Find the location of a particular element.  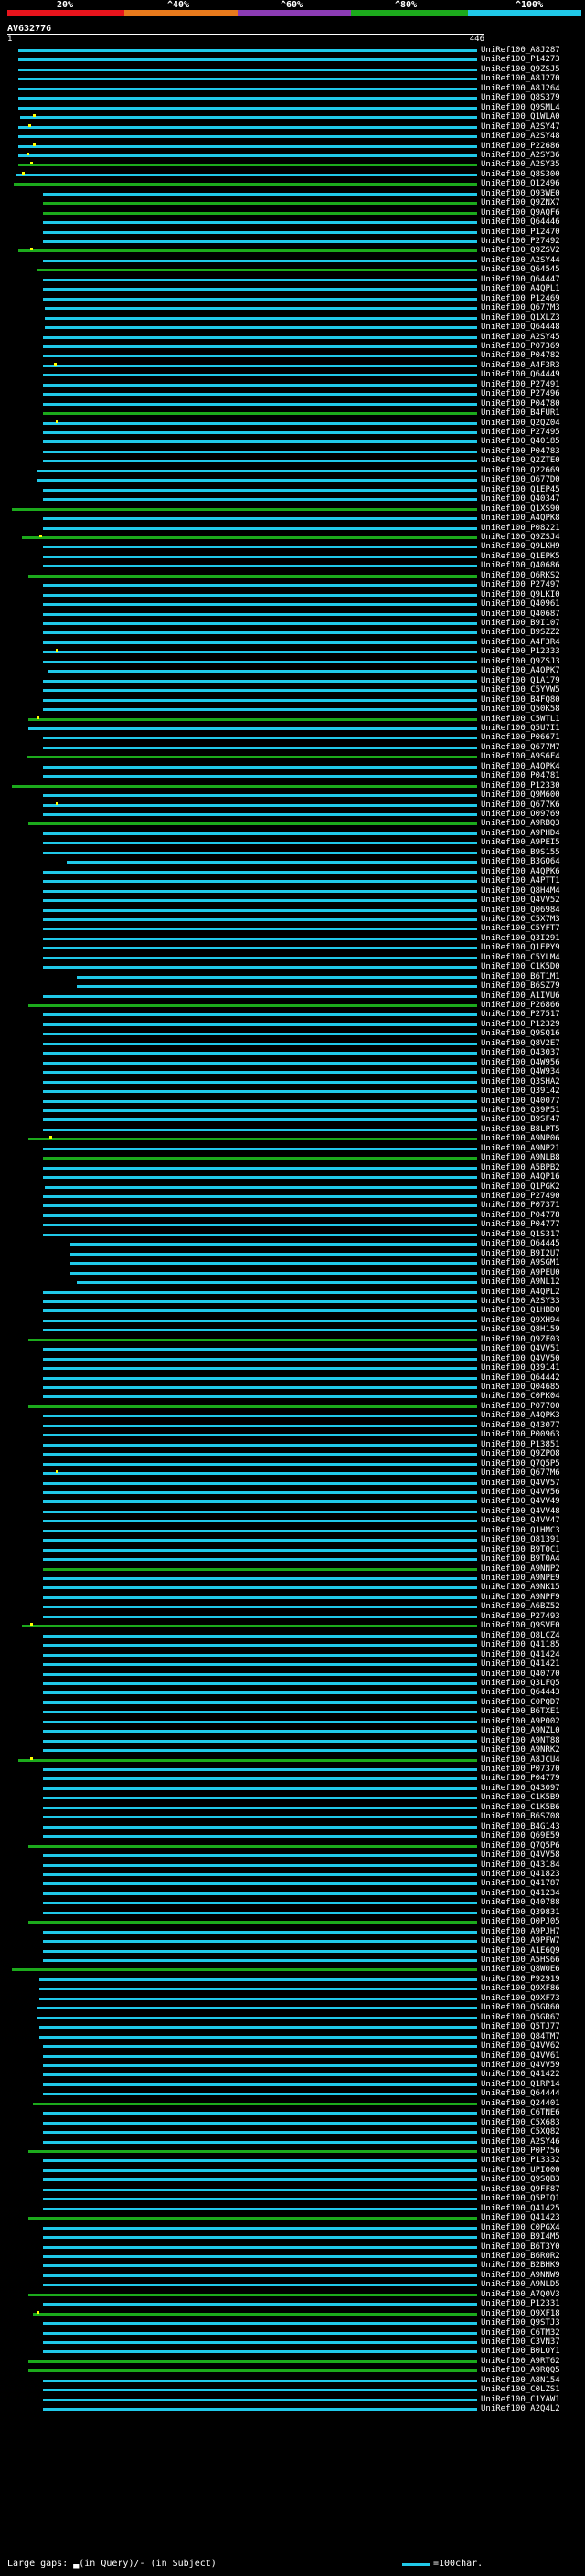

hit-label: UniRef100_Q677M3 is located at coordinates (520, 308).